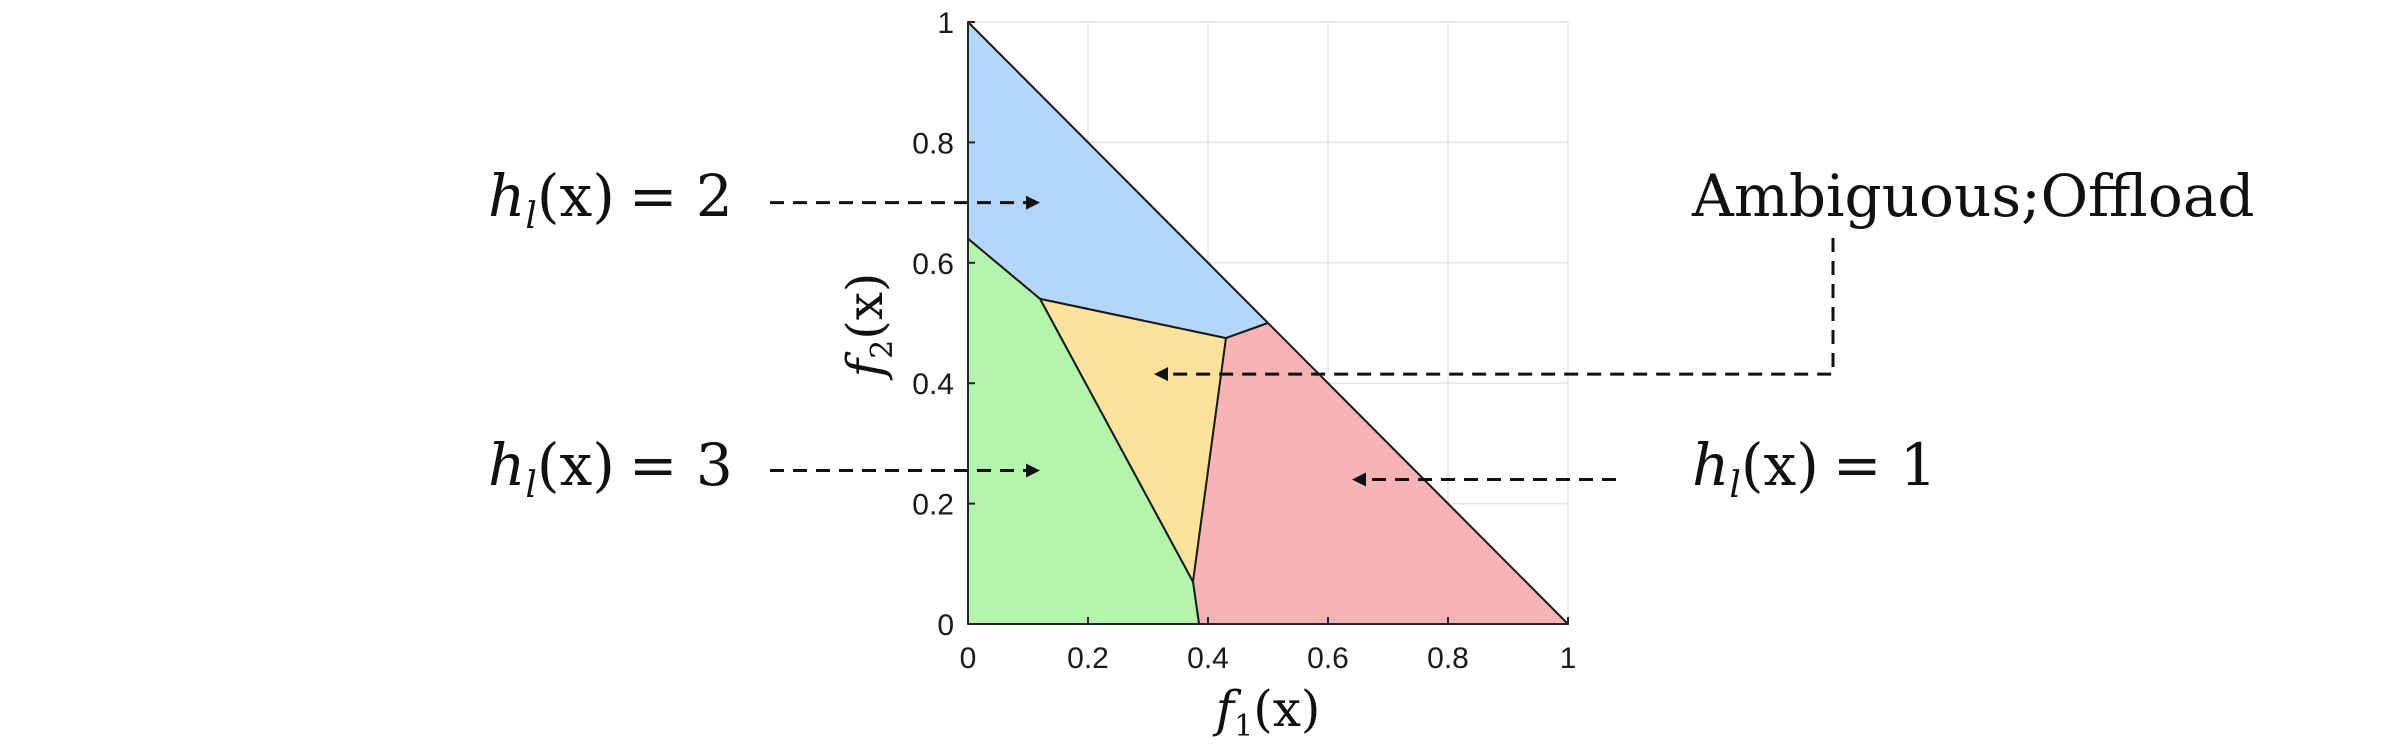  I want to click on region-h1, so click(1380, 473).